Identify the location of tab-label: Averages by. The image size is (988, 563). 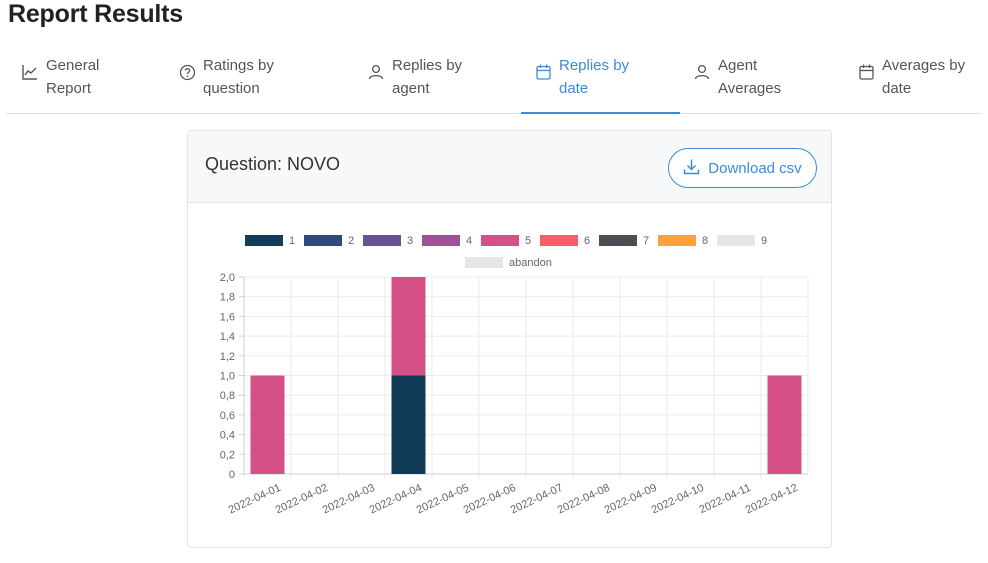
(924, 65).